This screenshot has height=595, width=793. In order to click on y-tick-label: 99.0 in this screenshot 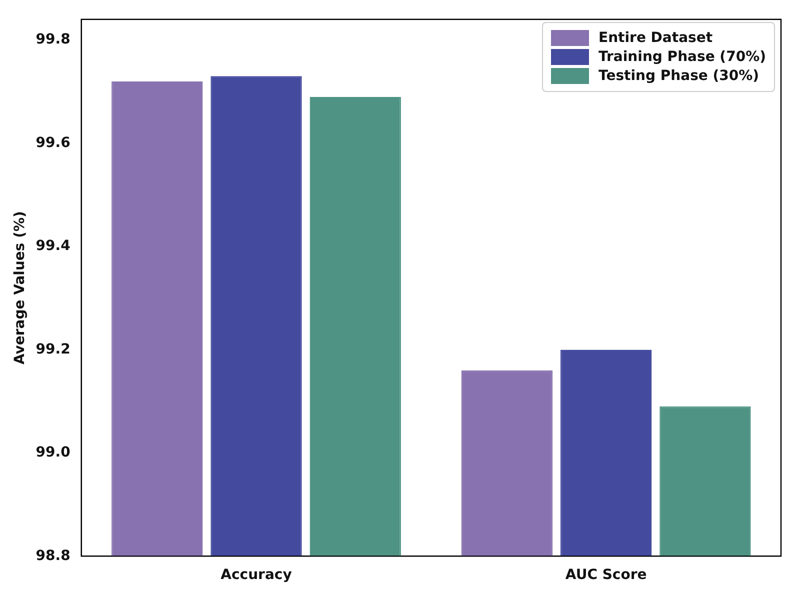, I will do `click(53, 452)`.